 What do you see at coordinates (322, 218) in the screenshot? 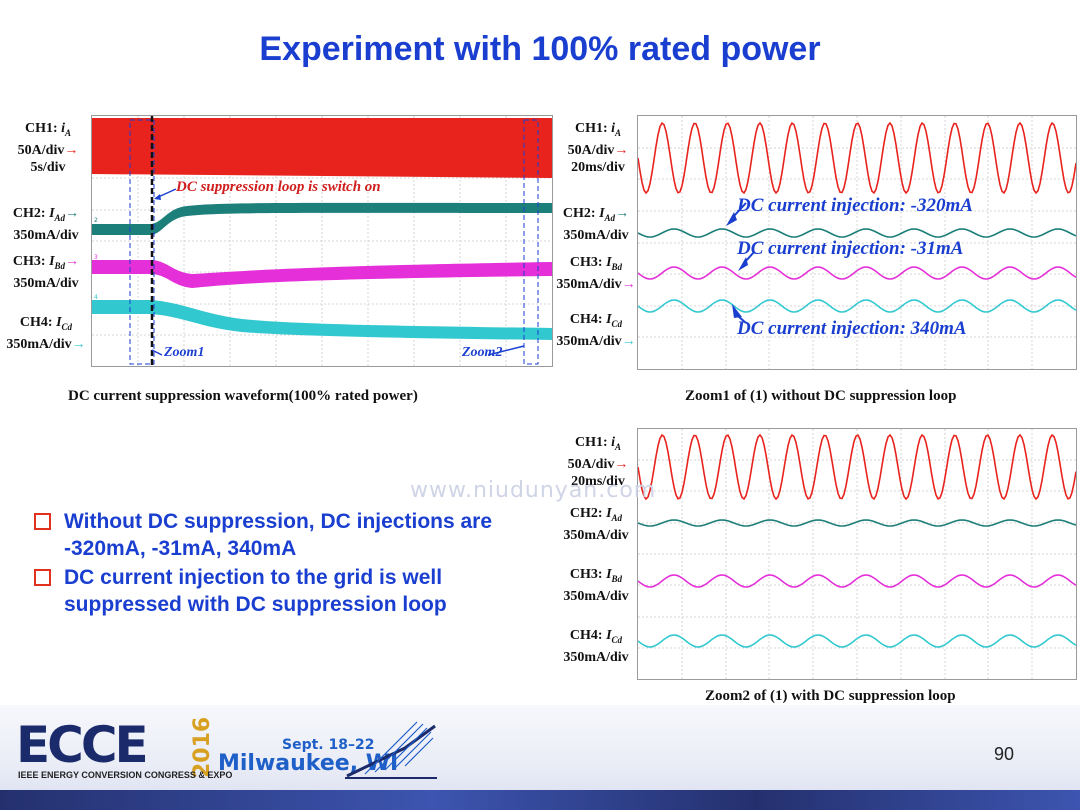
I see `ch2-trace` at bounding box center [322, 218].